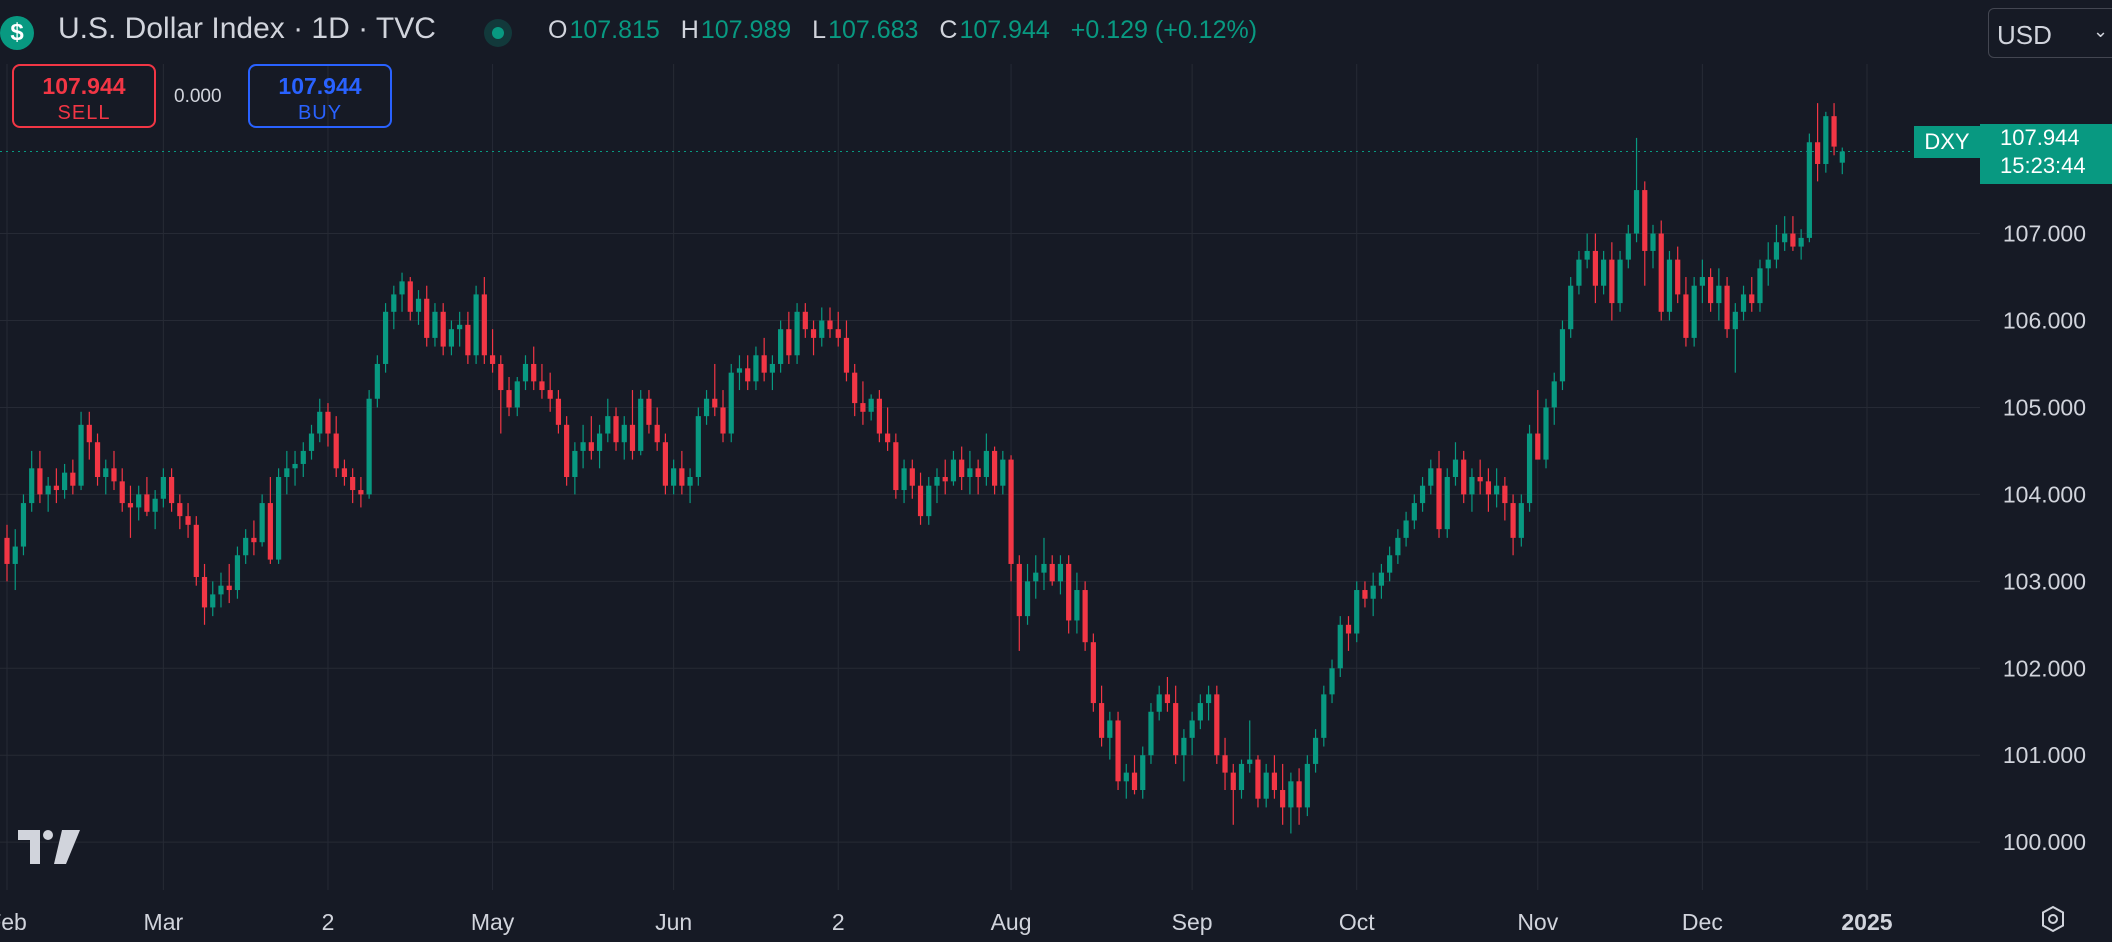  I want to click on buy-button: 107.944 BUY, so click(320, 96).